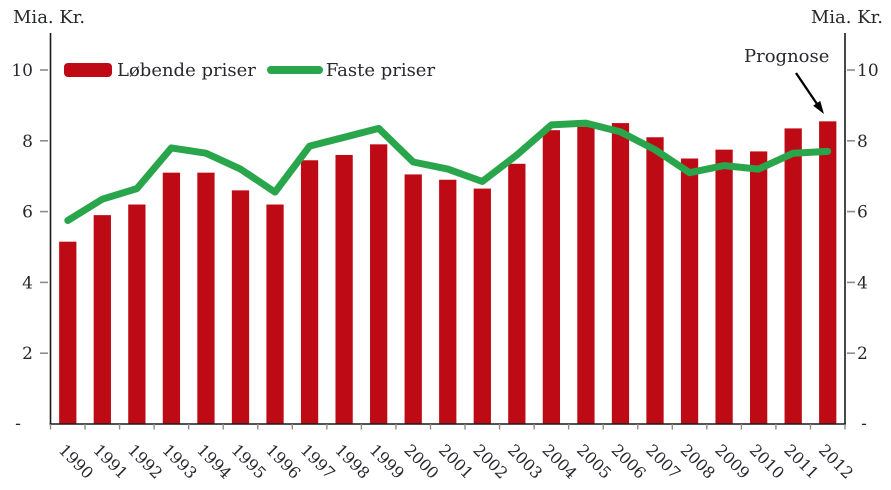 This screenshot has width=891, height=490. Describe the element at coordinates (663, 461) in the screenshot. I see `x-tick-label-2007: 2007` at that location.